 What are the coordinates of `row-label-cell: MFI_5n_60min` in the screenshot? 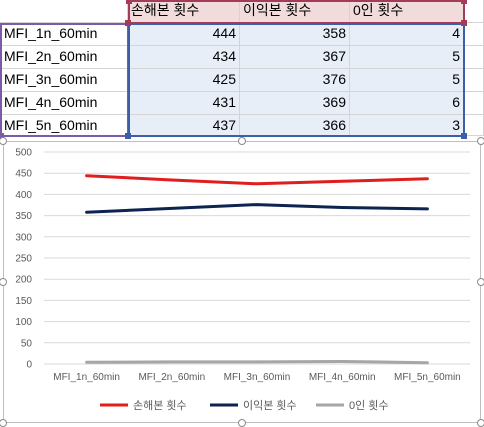 It's located at (64, 125).